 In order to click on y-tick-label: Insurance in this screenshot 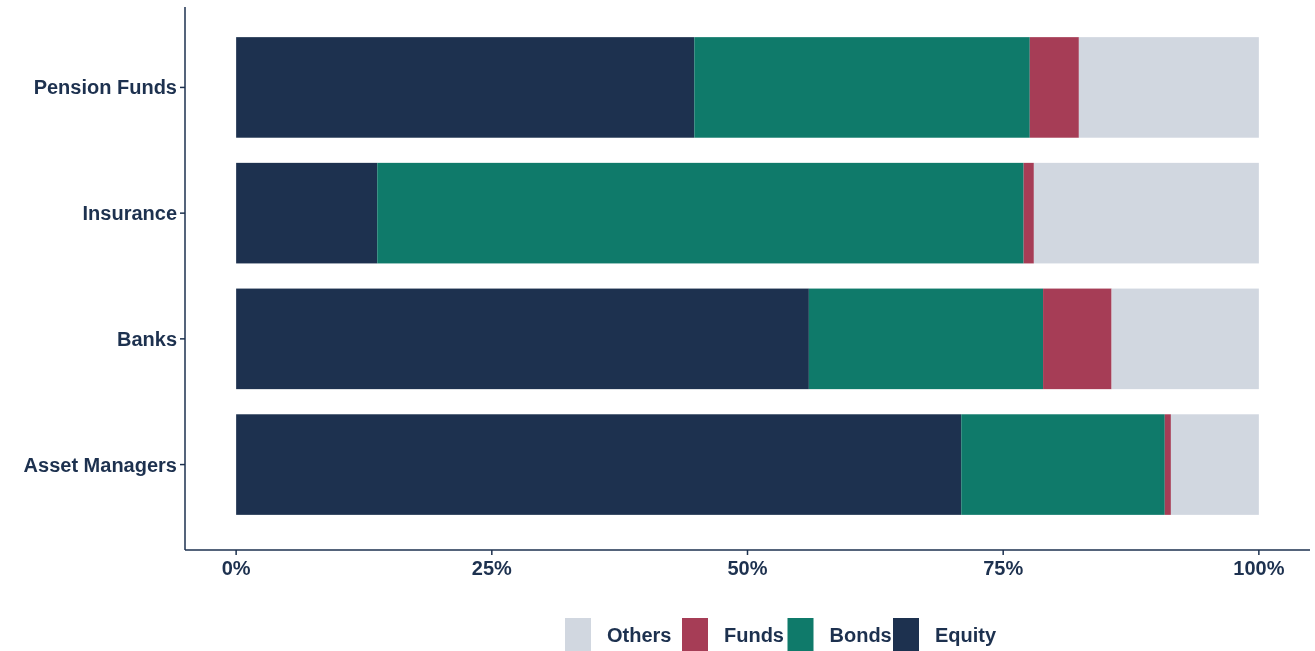, I will do `click(129, 213)`.